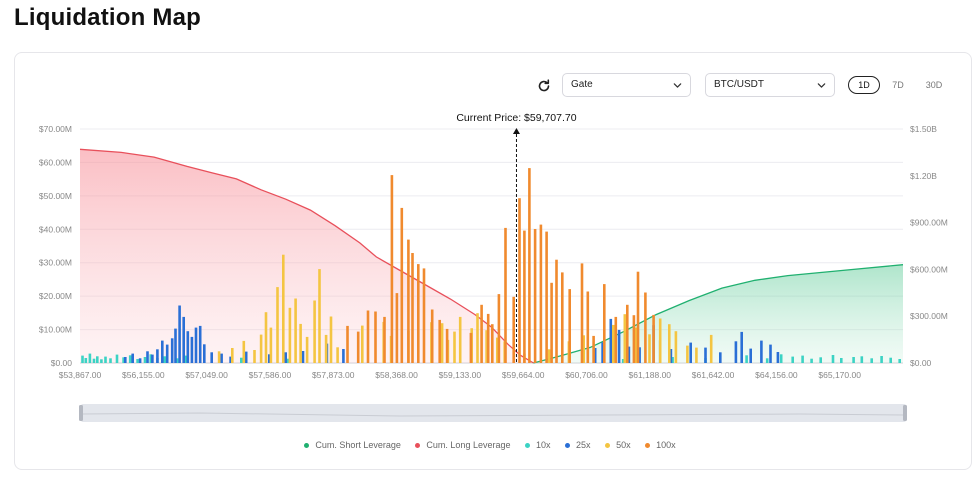  Describe the element at coordinates (929, 316) in the screenshot. I see `y-right-tick-label: $300.00M` at that location.